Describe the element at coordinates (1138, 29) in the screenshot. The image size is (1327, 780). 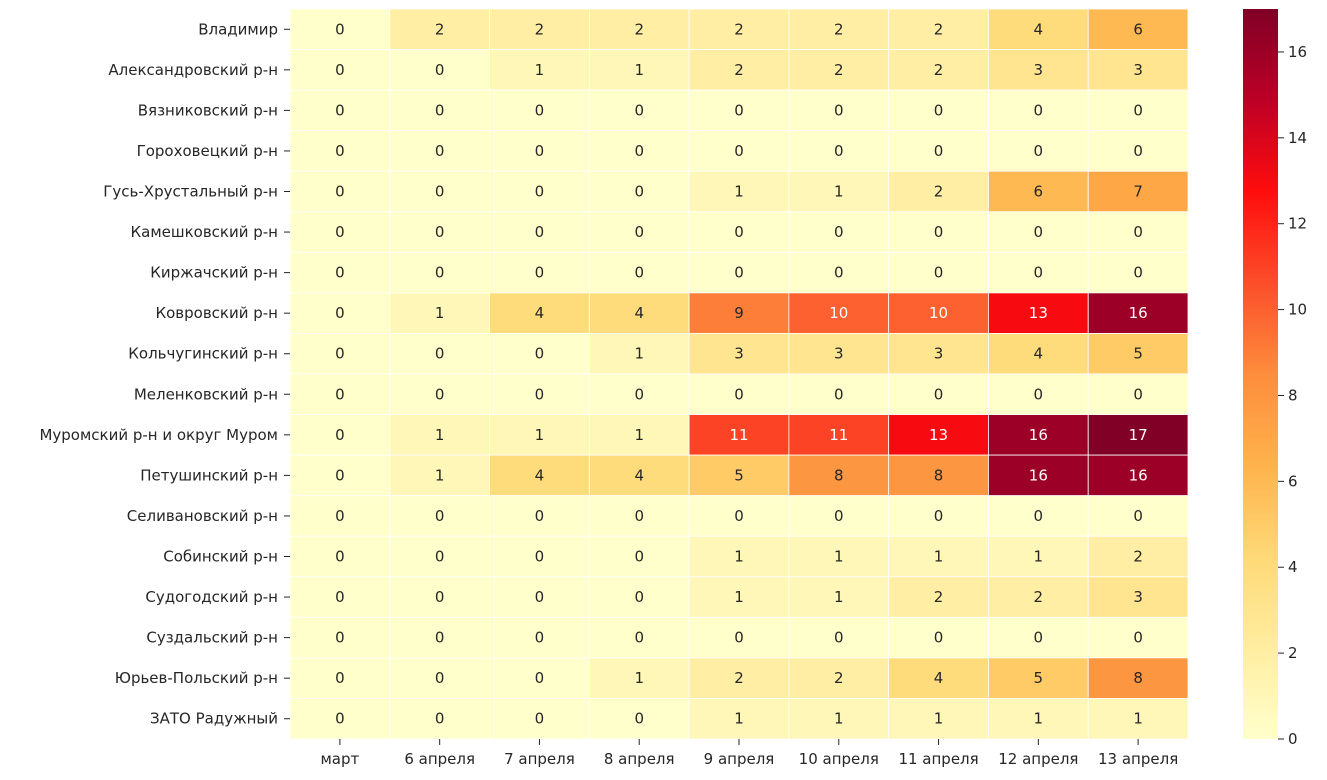
I see `cell-value-label: 6` at that location.